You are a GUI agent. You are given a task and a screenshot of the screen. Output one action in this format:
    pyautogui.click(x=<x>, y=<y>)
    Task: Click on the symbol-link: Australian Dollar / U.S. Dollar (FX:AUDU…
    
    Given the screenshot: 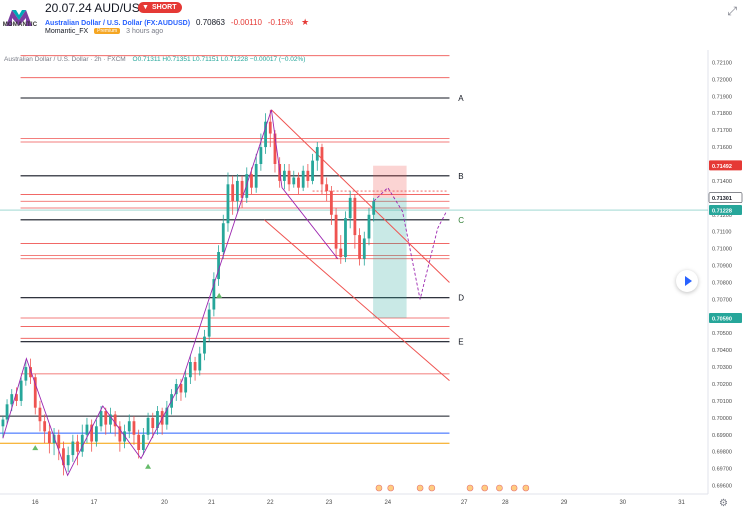 What is the action you would take?
    pyautogui.click(x=118, y=23)
    